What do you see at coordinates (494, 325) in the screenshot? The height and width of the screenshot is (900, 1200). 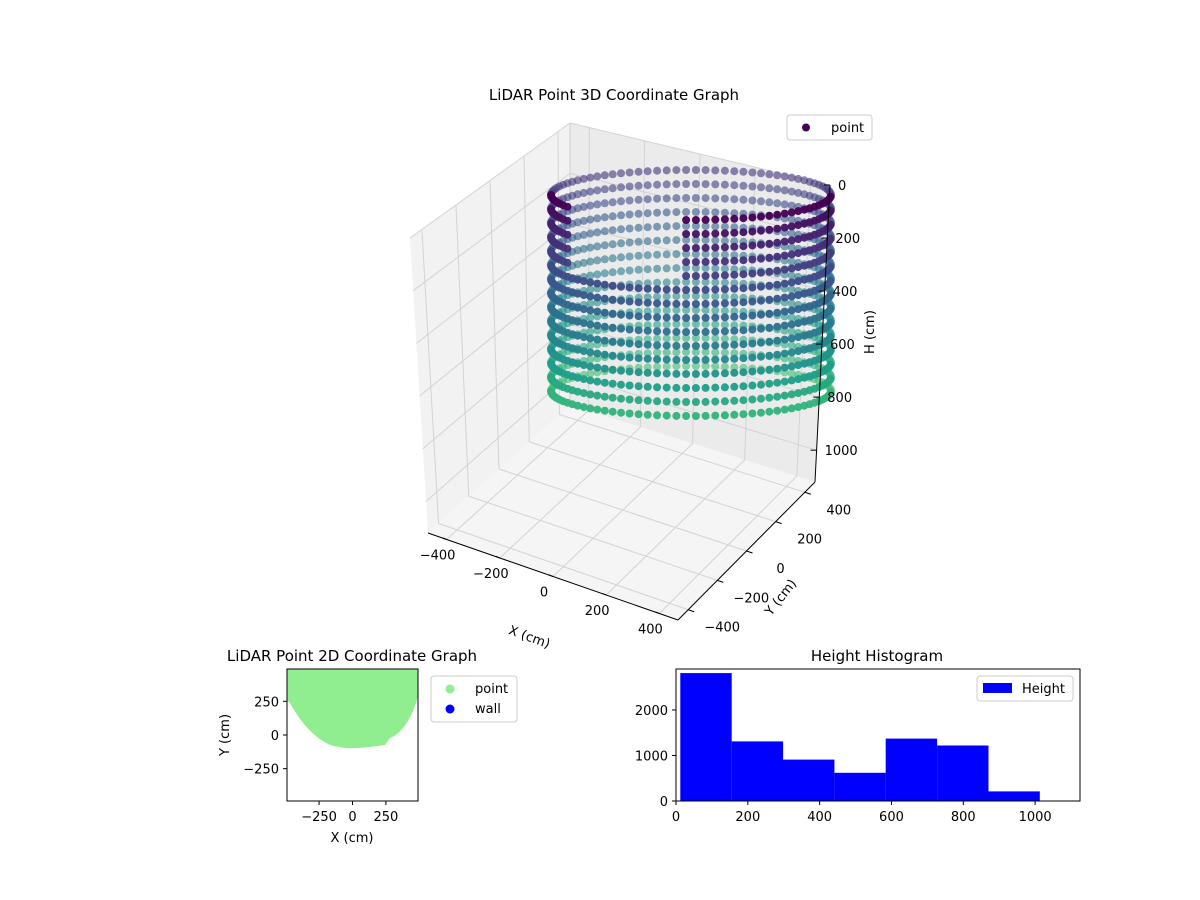 I see `grid-y-wall` at bounding box center [494, 325].